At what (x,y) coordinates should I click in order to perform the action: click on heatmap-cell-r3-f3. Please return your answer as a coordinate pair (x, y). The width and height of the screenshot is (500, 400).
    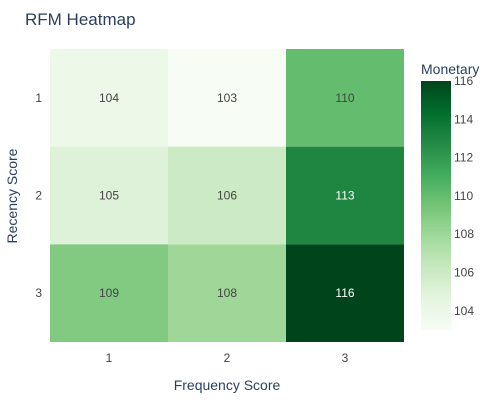
    Looking at the image, I should click on (345, 293).